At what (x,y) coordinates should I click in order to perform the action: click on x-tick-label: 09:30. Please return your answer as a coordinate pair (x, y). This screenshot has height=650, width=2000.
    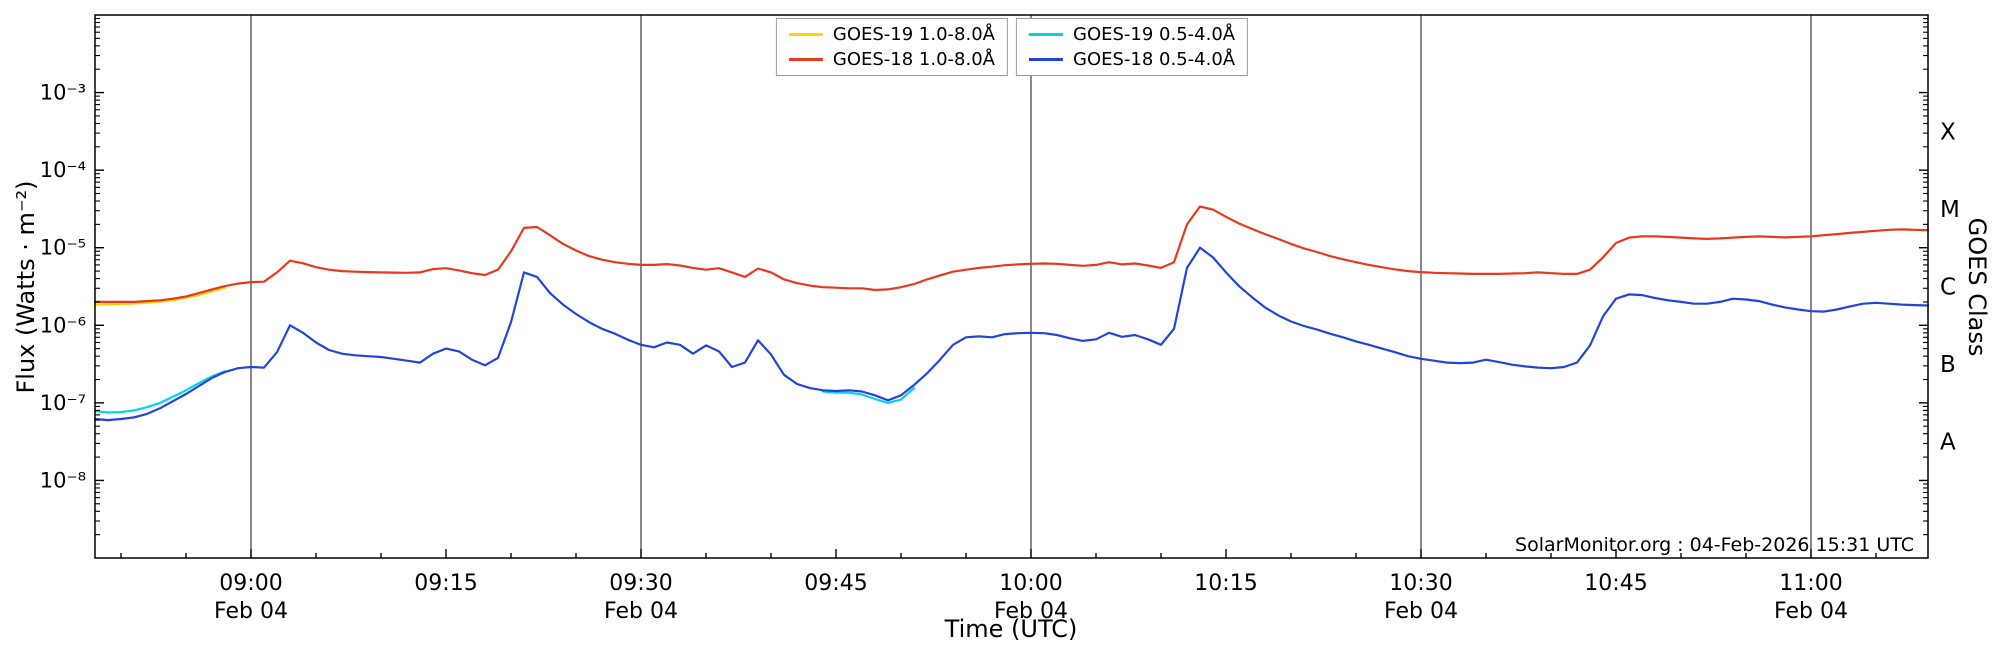
    Looking at the image, I should click on (640, 583).